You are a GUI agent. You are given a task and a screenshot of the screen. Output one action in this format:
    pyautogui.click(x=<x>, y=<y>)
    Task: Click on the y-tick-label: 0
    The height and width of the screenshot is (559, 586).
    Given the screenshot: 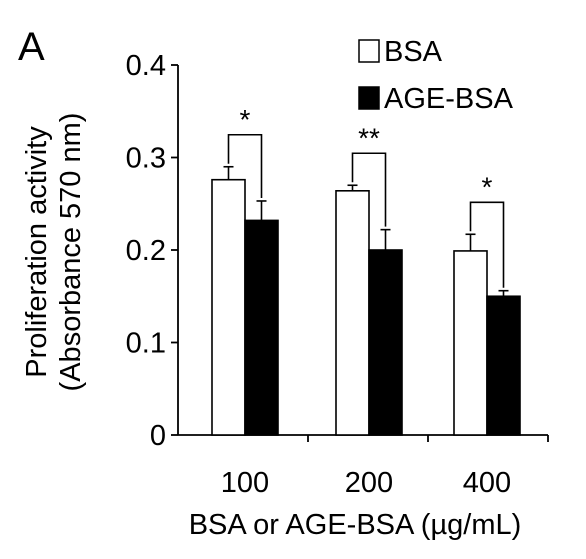 What is the action you would take?
    pyautogui.click(x=158, y=436)
    